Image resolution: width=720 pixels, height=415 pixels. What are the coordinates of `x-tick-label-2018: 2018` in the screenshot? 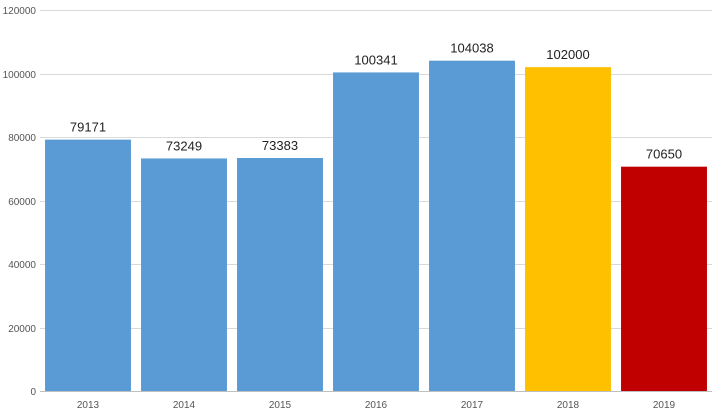 It's located at (568, 405).